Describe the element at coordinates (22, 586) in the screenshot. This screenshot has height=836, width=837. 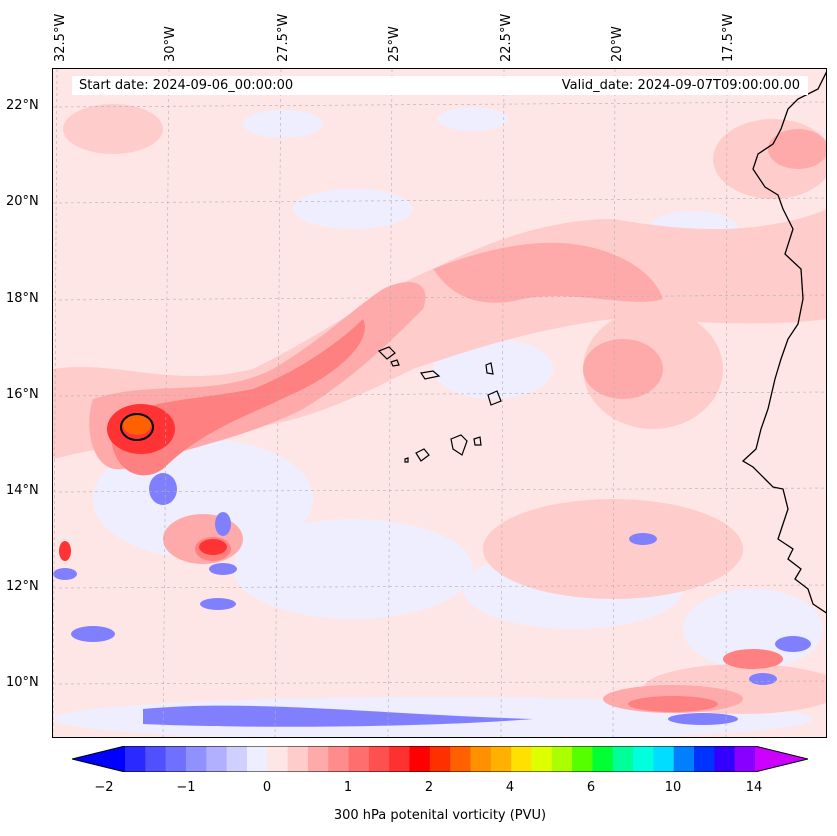
I see `lat-label-12n: 12°N` at that location.